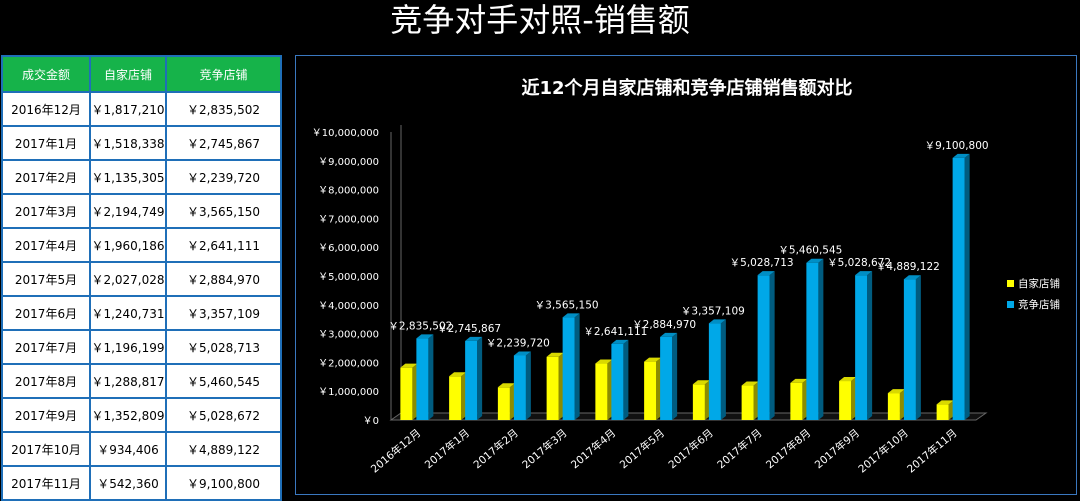 This screenshot has height=501, width=1080. I want to click on data-label: ￥3,565,150, so click(567, 305).